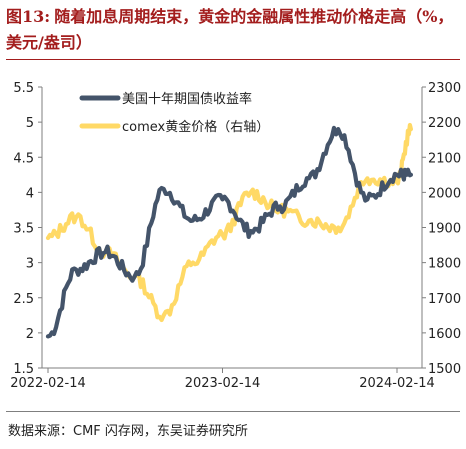  What do you see at coordinates (444, 369) in the screenshot?
I see `right-axis-tick-label: 1500` at bounding box center [444, 369].